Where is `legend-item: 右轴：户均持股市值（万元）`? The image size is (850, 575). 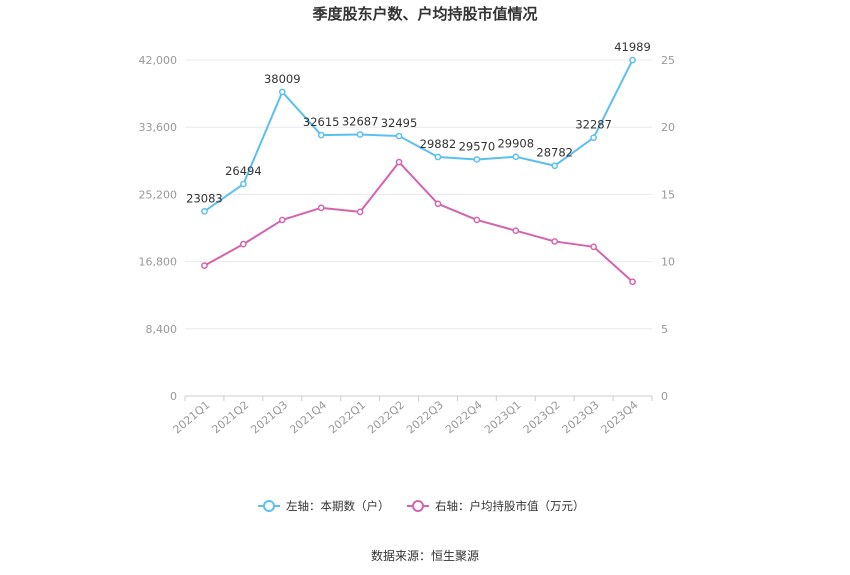 legend-item: 右轴：户均持股市值（万元） is located at coordinates (496, 506).